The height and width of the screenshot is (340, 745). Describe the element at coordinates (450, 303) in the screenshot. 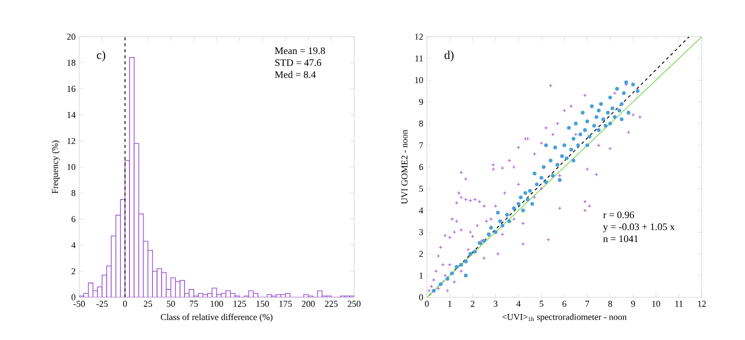

I see `x-tick-label: 1` at that location.